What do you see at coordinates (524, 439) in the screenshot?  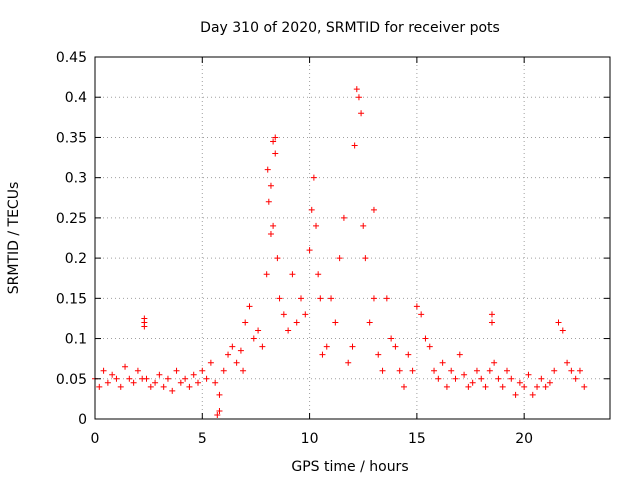 I see `x-tick-label: 20` at bounding box center [524, 439].